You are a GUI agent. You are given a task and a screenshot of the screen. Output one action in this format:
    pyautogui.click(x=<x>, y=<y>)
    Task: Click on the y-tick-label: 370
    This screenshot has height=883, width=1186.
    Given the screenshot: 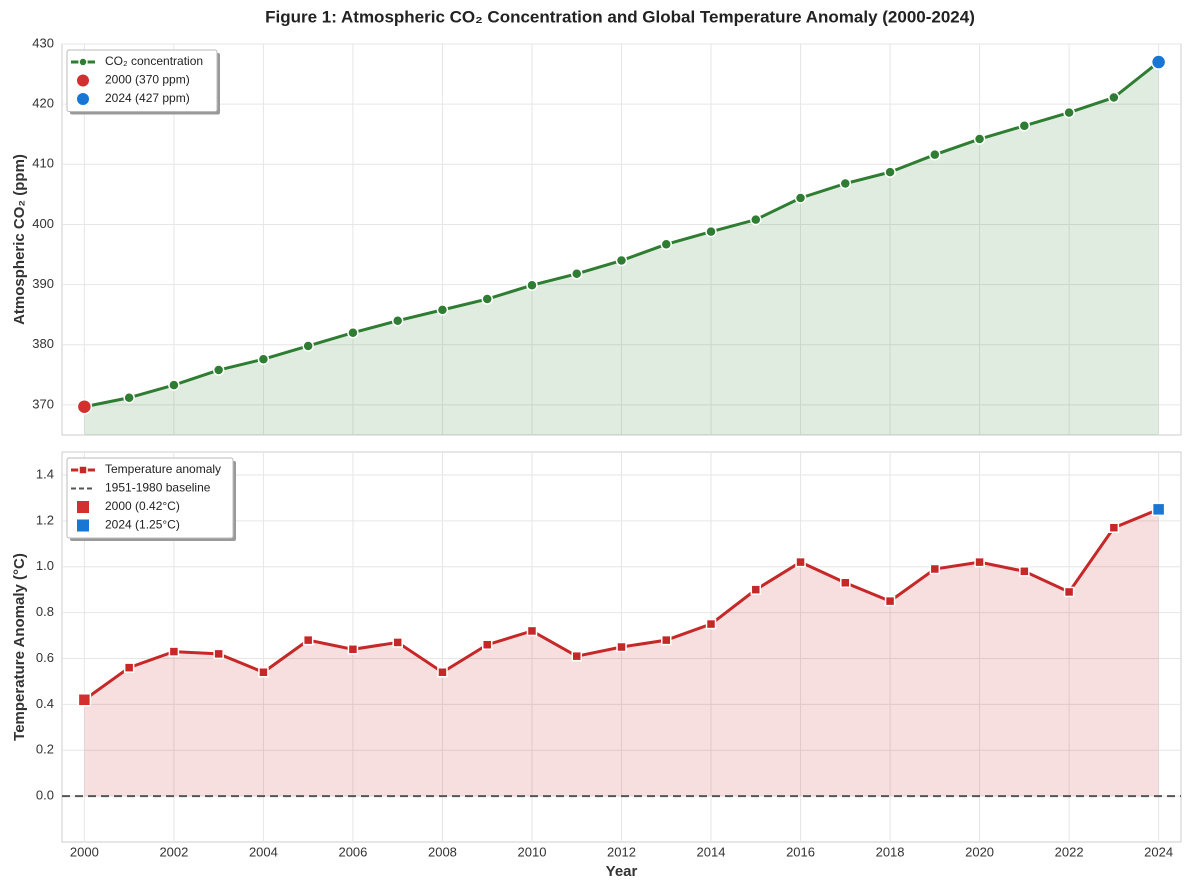 What is the action you would take?
    pyautogui.click(x=43, y=403)
    